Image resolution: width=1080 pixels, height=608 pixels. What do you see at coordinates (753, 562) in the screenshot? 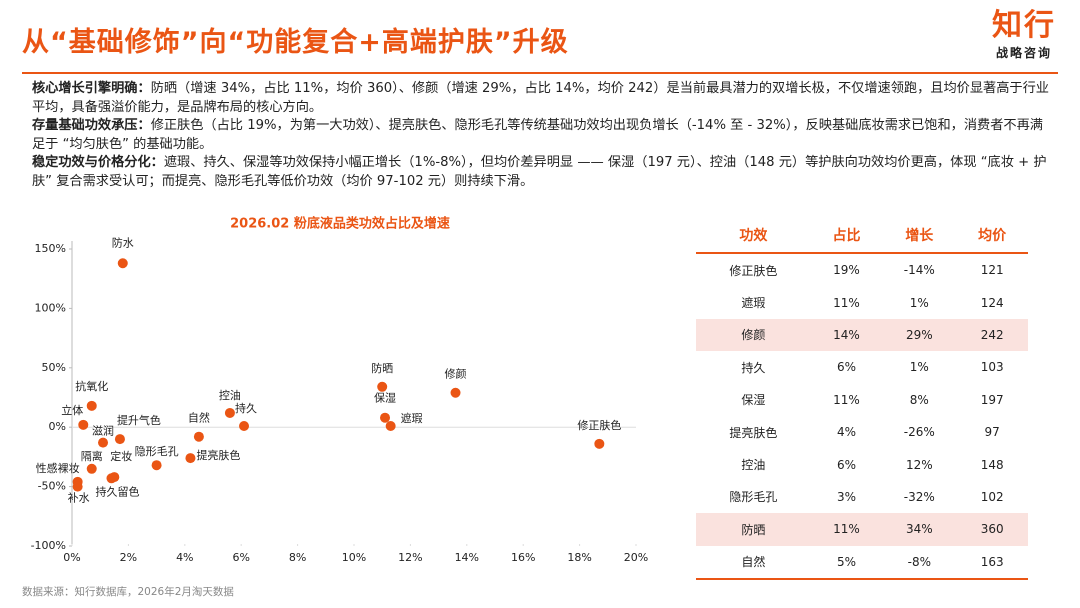
I see `table-cell: 自然` at bounding box center [753, 562].